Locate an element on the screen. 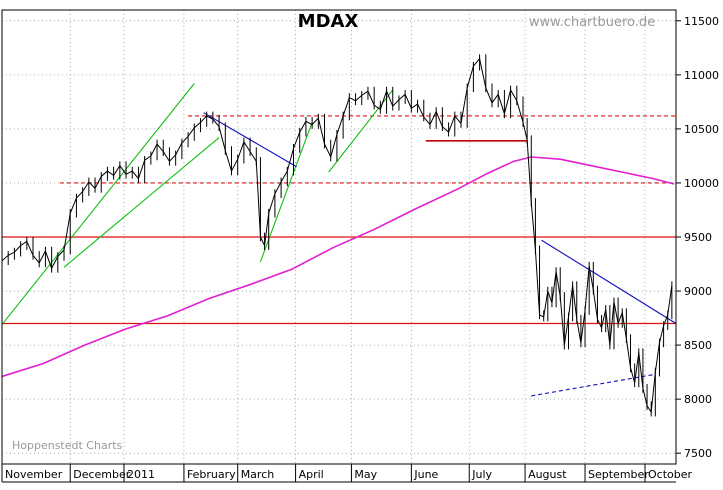  source-label: Hoppenstedt Charts is located at coordinates (67, 445).